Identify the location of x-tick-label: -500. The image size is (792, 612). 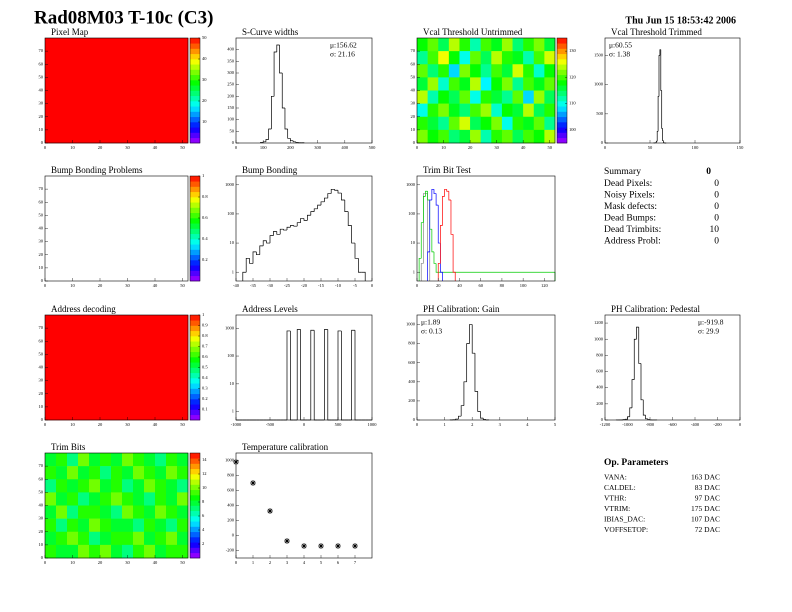
(270, 424).